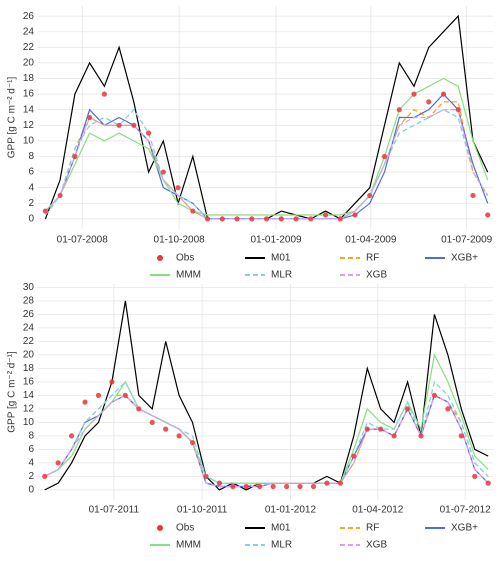 Image resolution: width=500 pixels, height=561 pixels. I want to click on y-tick-label: 18, so click(29, 368).